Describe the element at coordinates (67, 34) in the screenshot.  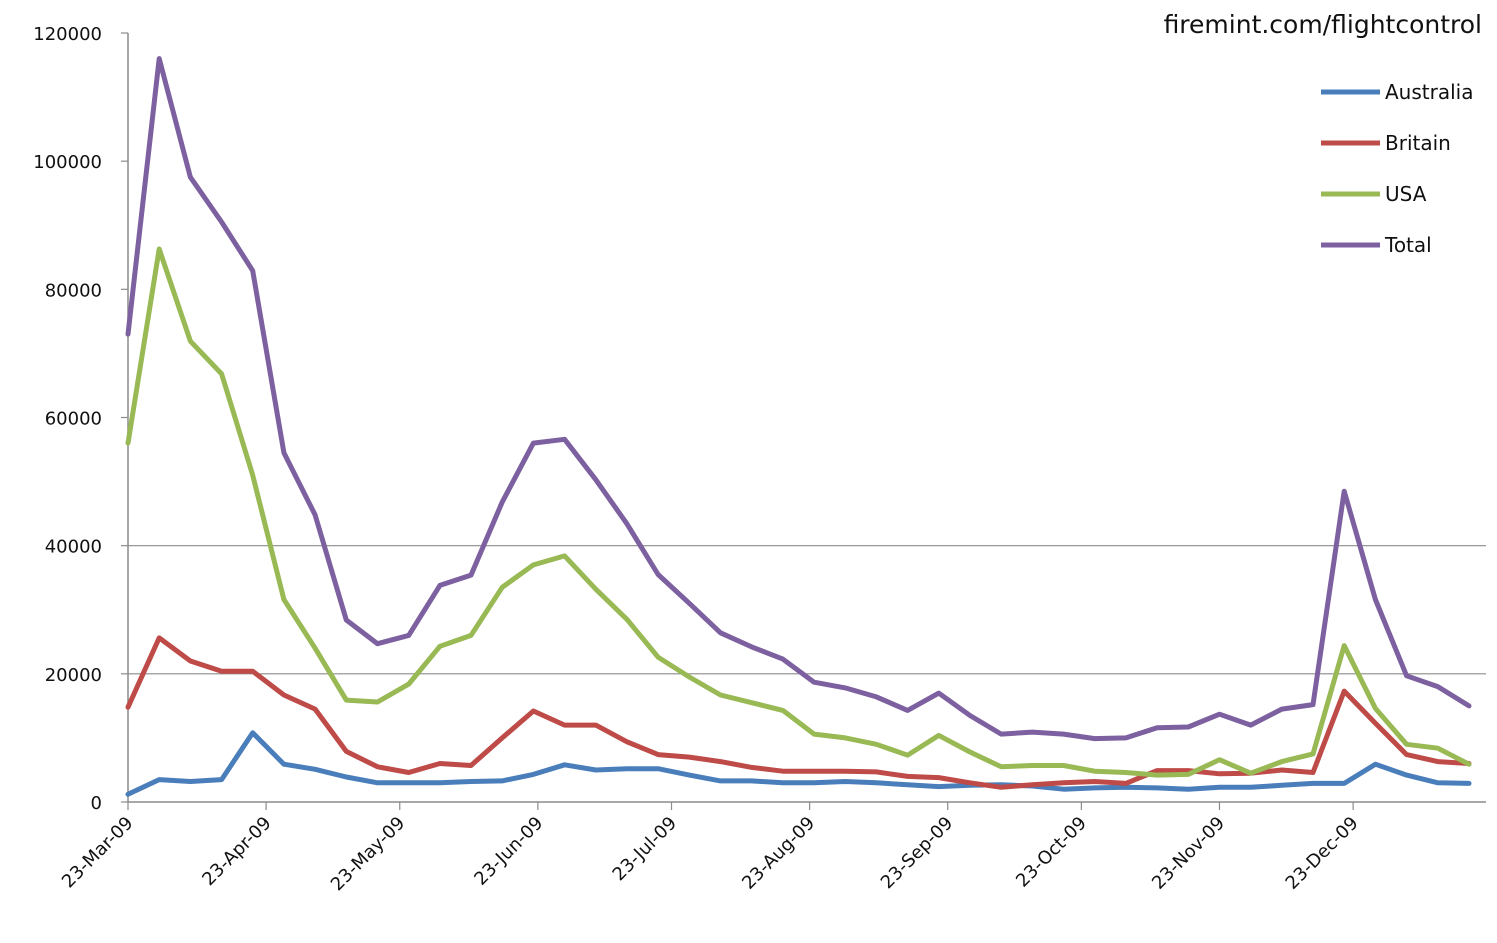
I see `y-tick-label: 120000` at that location.